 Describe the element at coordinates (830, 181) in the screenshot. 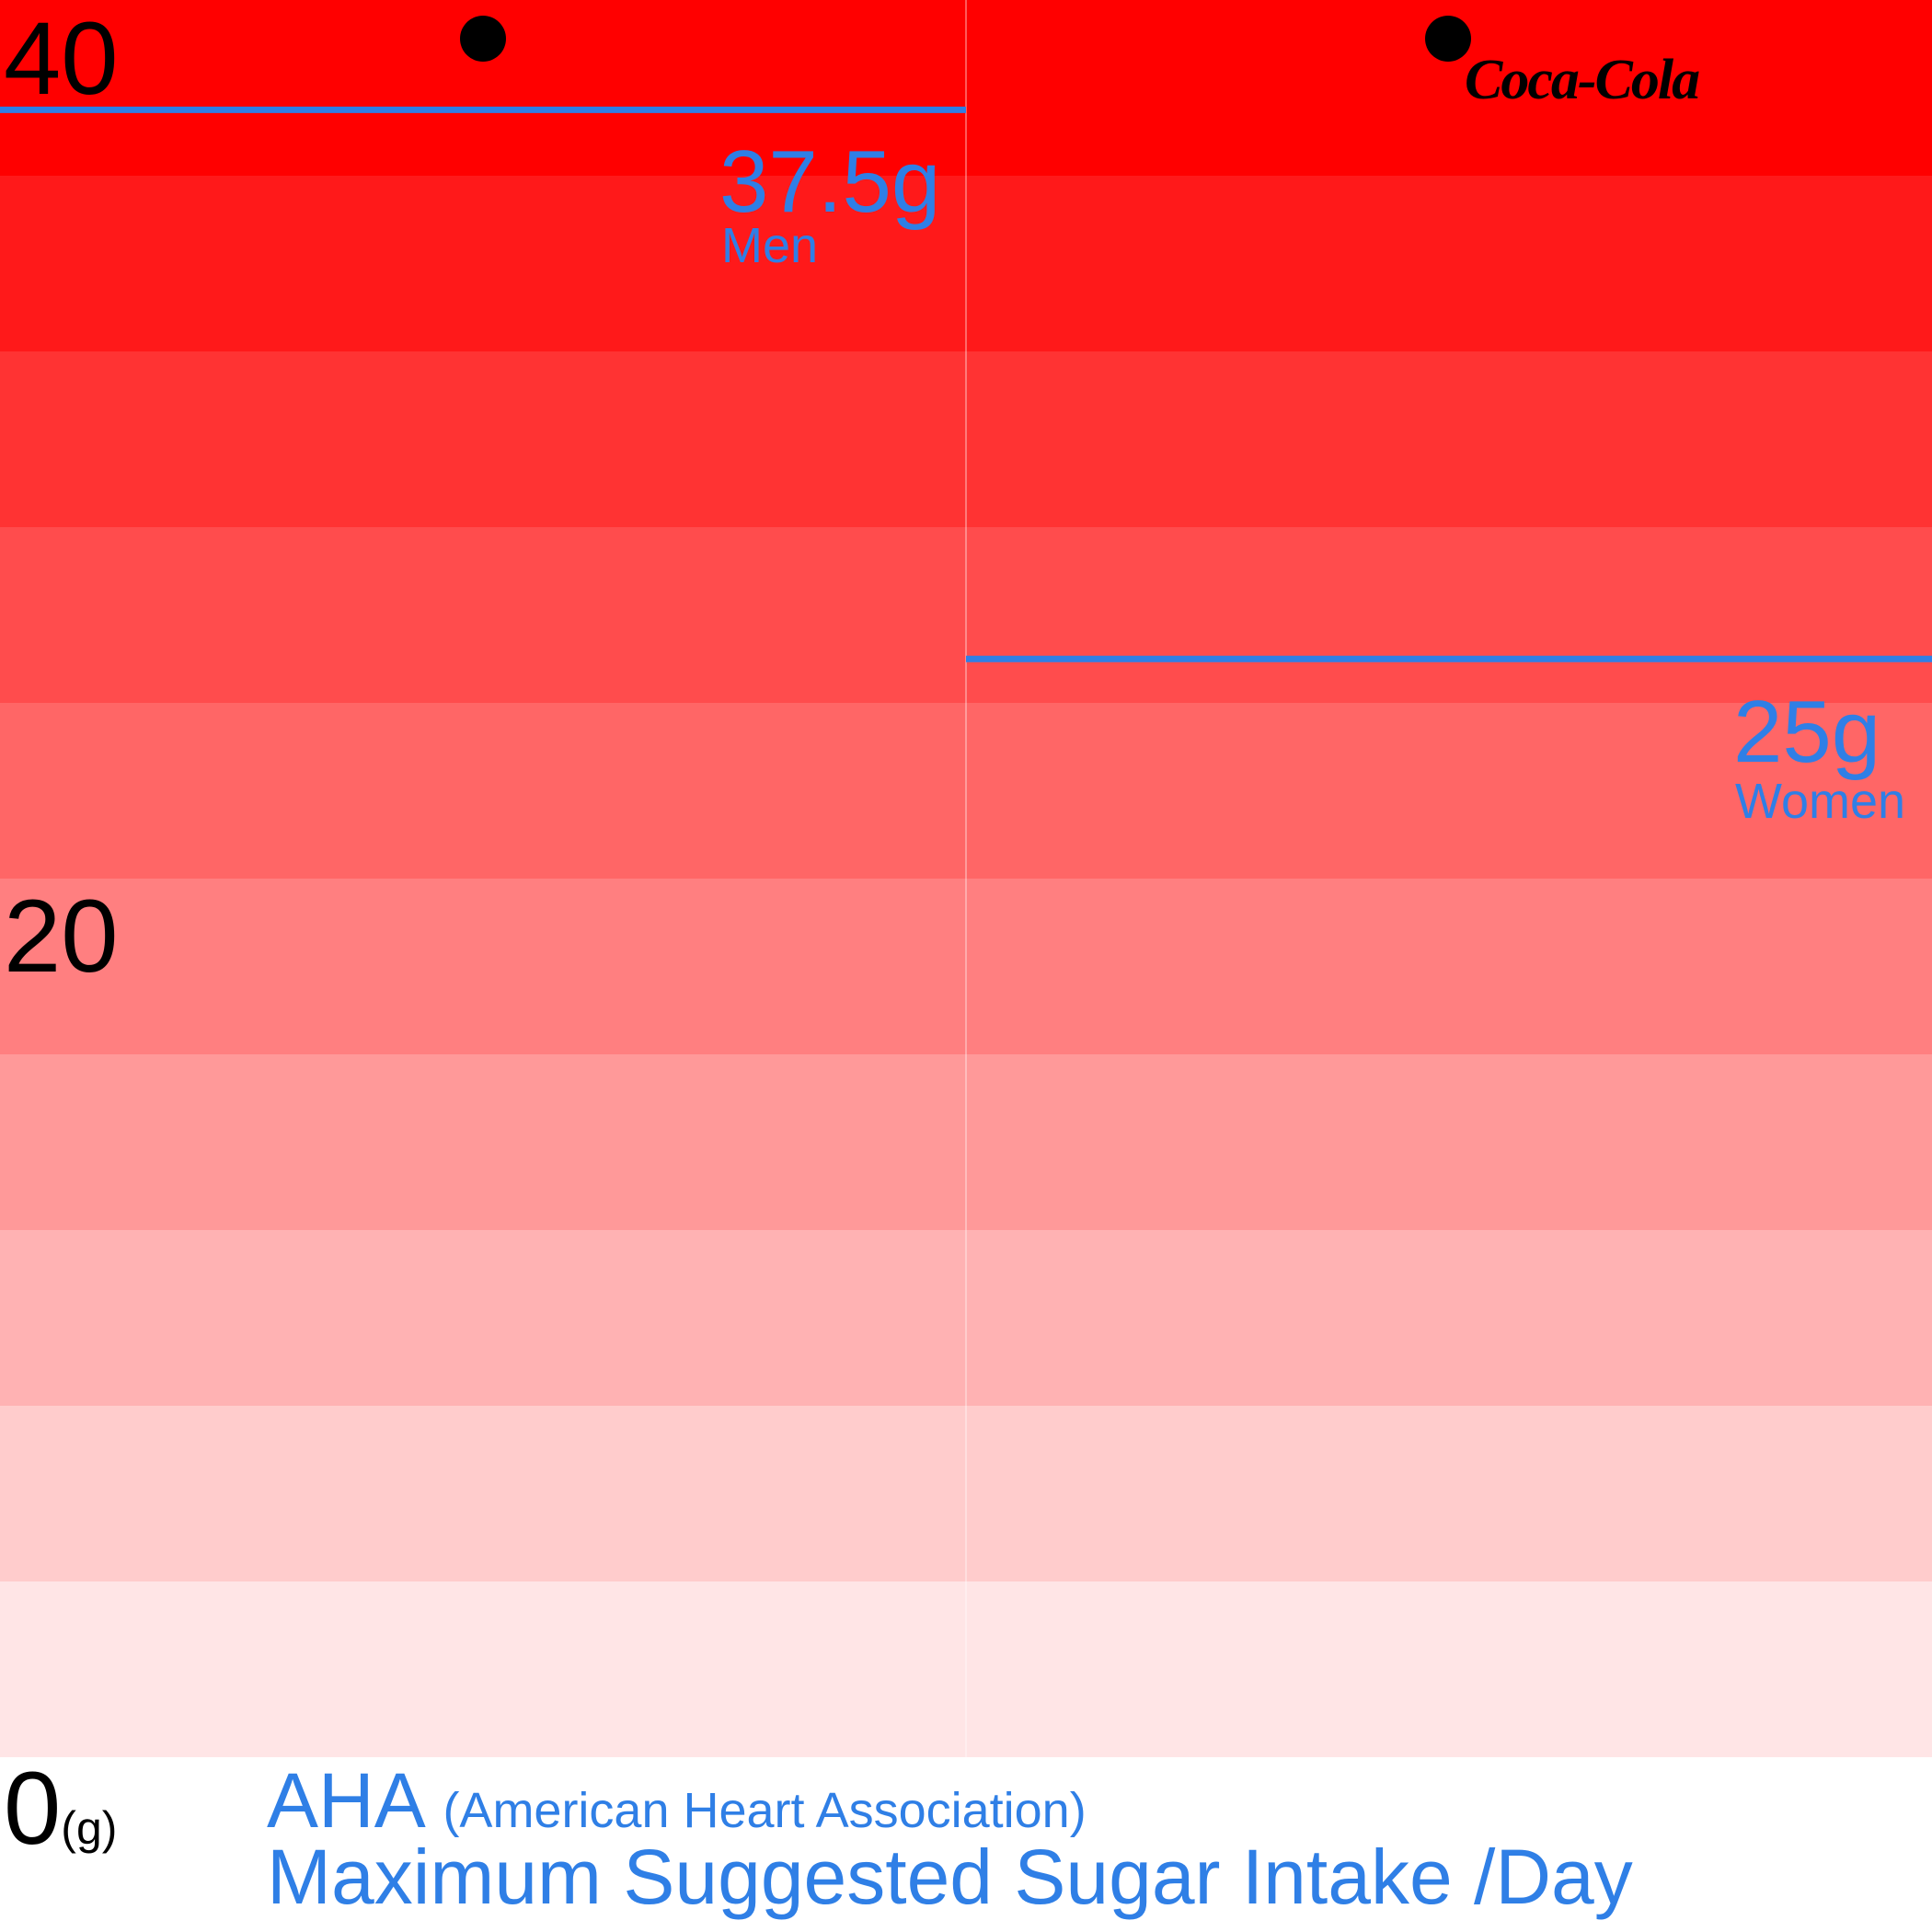

I see `men-value-label: 37.5g` at that location.